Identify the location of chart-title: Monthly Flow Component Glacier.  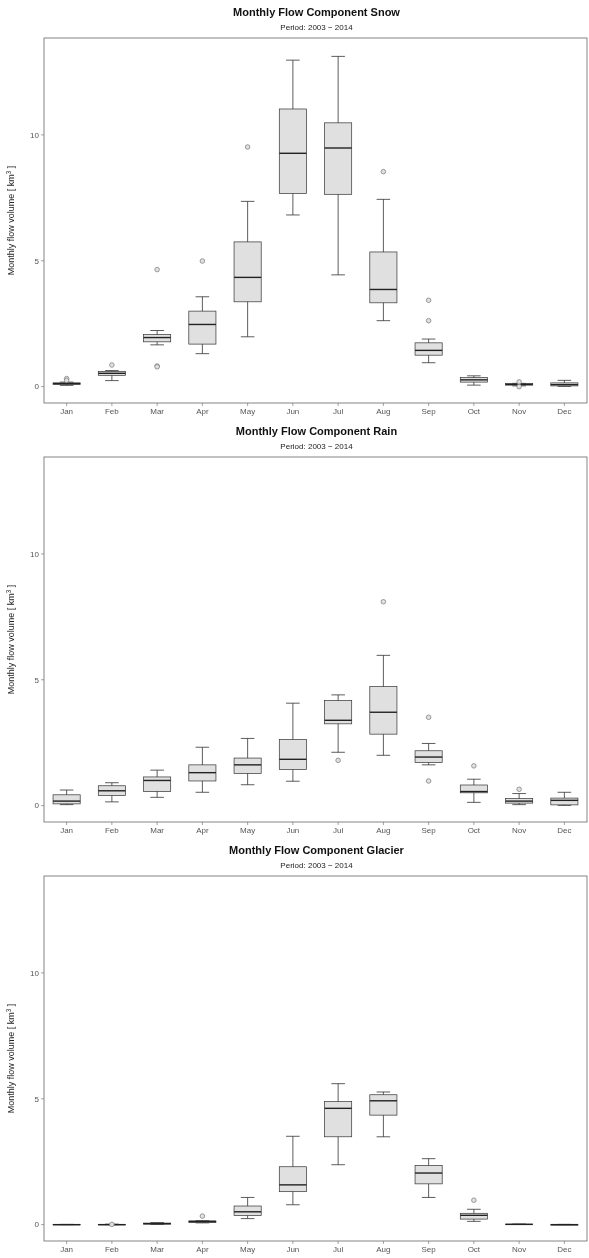
(317, 850).